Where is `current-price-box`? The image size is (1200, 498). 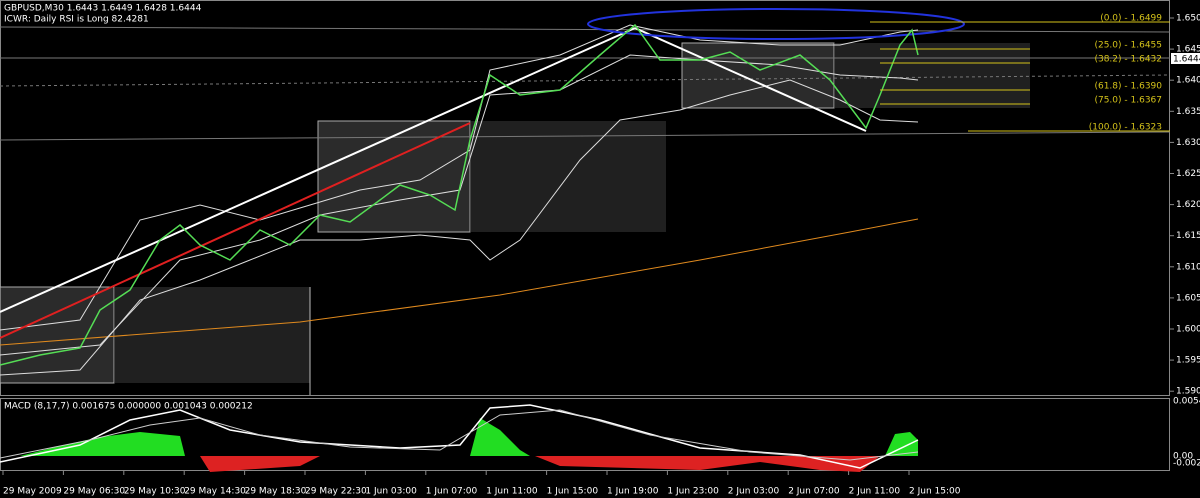
current-price-box is located at coordinates (1185, 58).